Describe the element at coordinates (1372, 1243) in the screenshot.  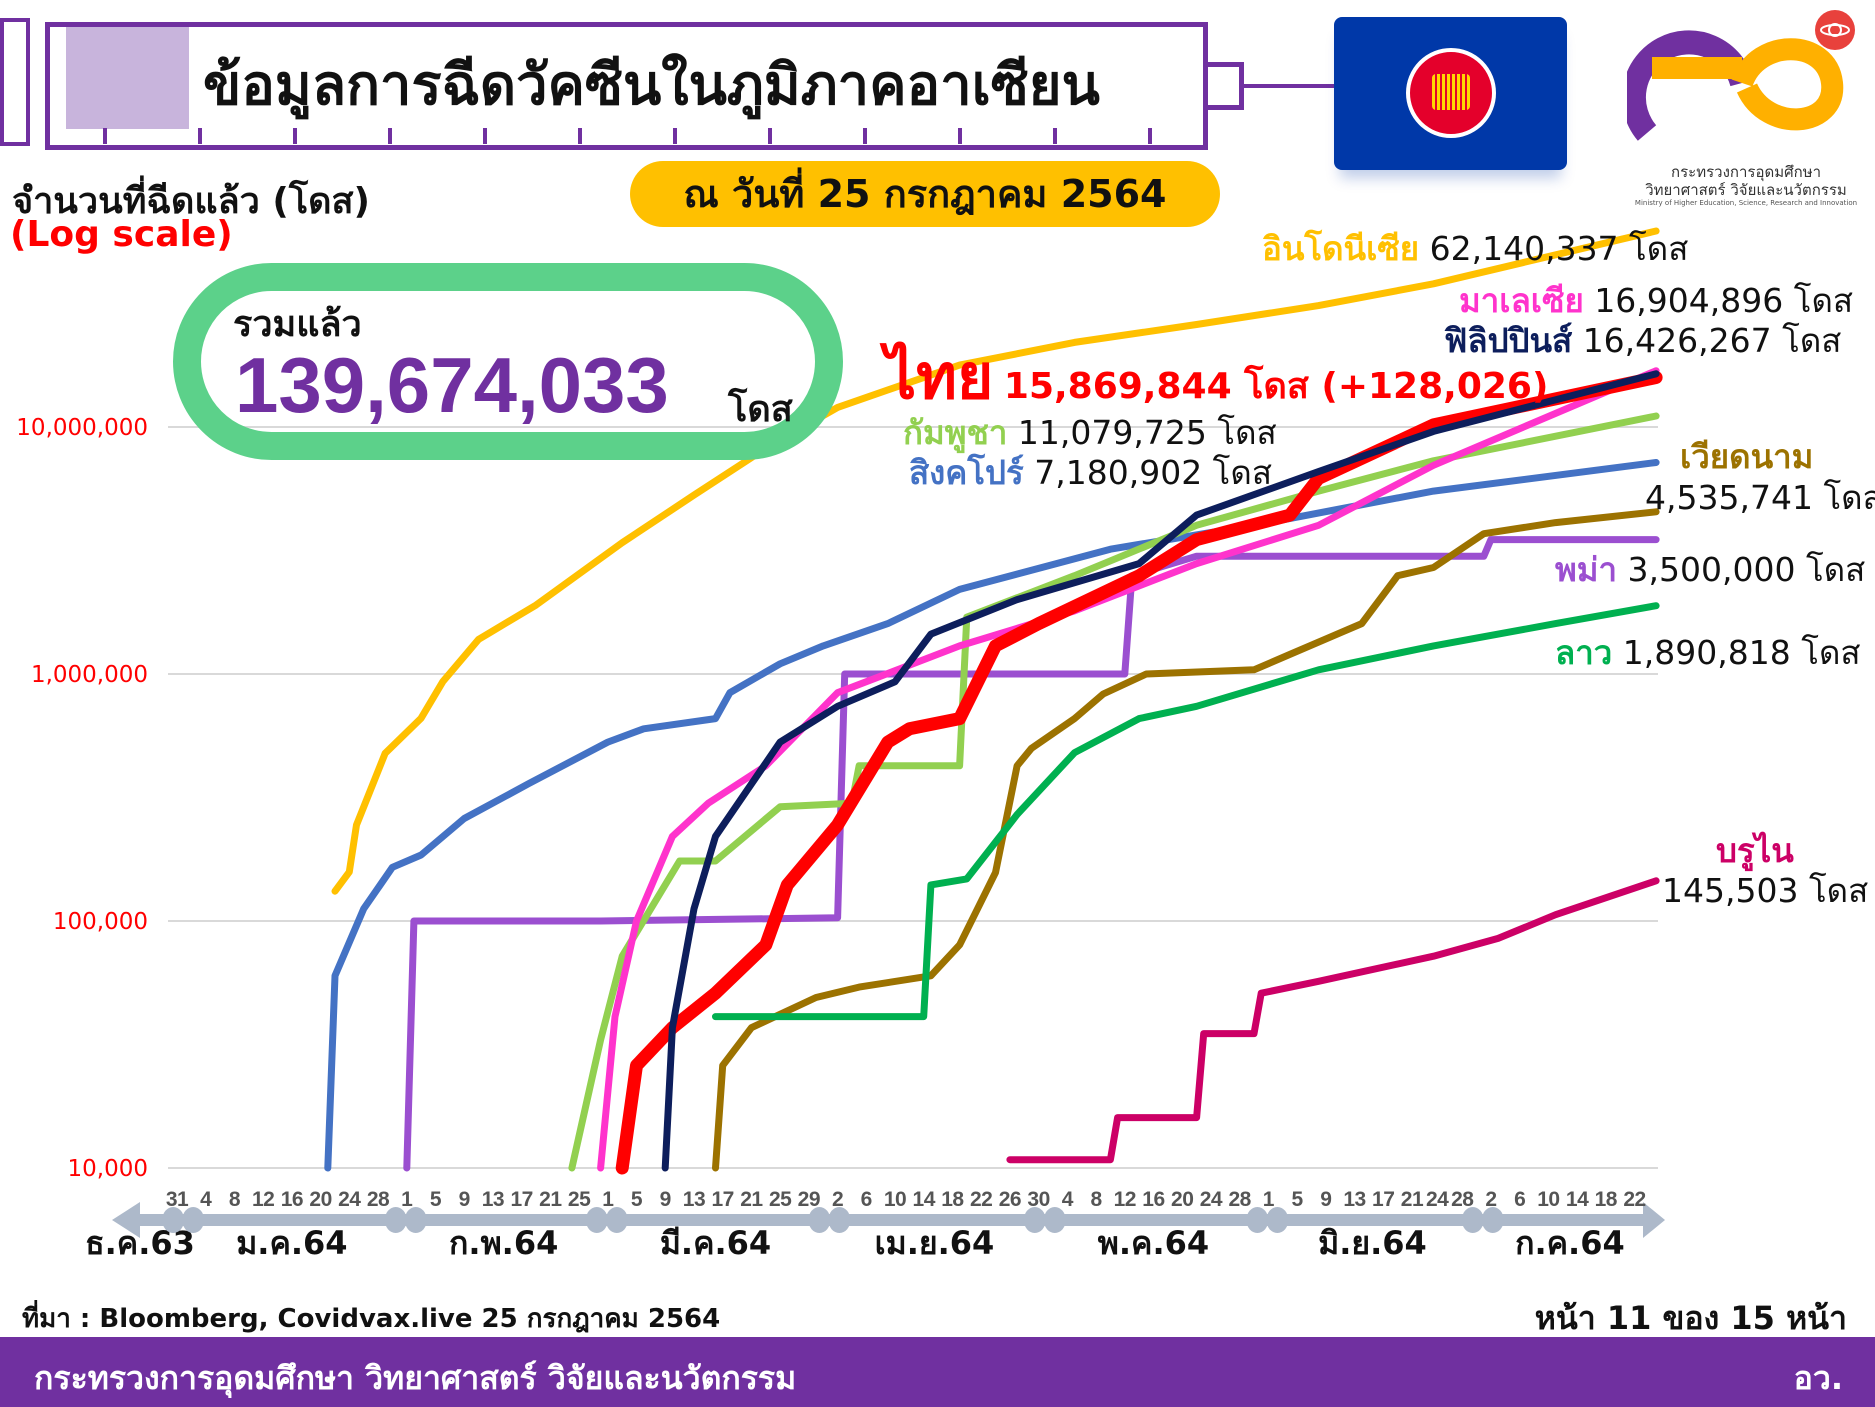
I see `month-label: มิ.ย.64` at that location.